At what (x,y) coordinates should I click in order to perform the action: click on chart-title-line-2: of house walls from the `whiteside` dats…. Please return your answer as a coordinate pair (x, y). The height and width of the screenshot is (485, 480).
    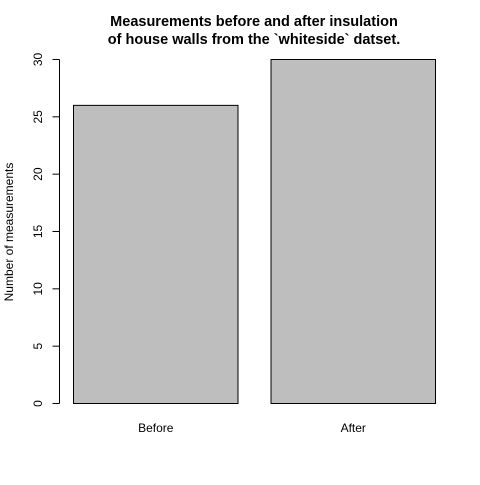
    Looking at the image, I should click on (254, 40).